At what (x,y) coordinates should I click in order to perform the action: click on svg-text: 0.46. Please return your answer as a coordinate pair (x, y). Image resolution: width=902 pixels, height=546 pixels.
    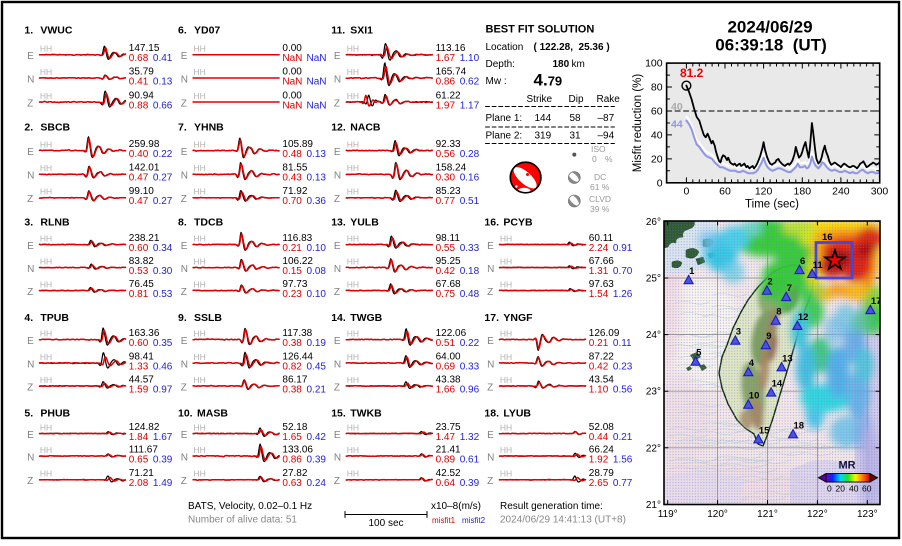
    Looking at the image, I should click on (163, 366).